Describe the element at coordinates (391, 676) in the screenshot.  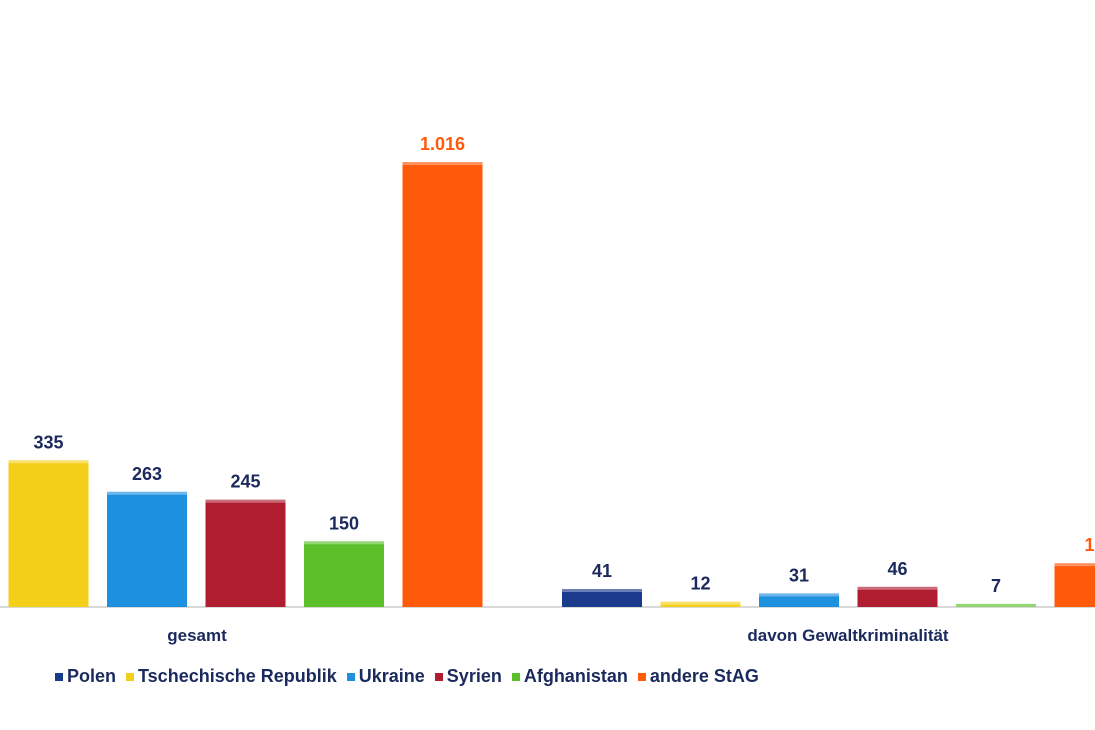
I see `legend-label: Ukraine` at that location.